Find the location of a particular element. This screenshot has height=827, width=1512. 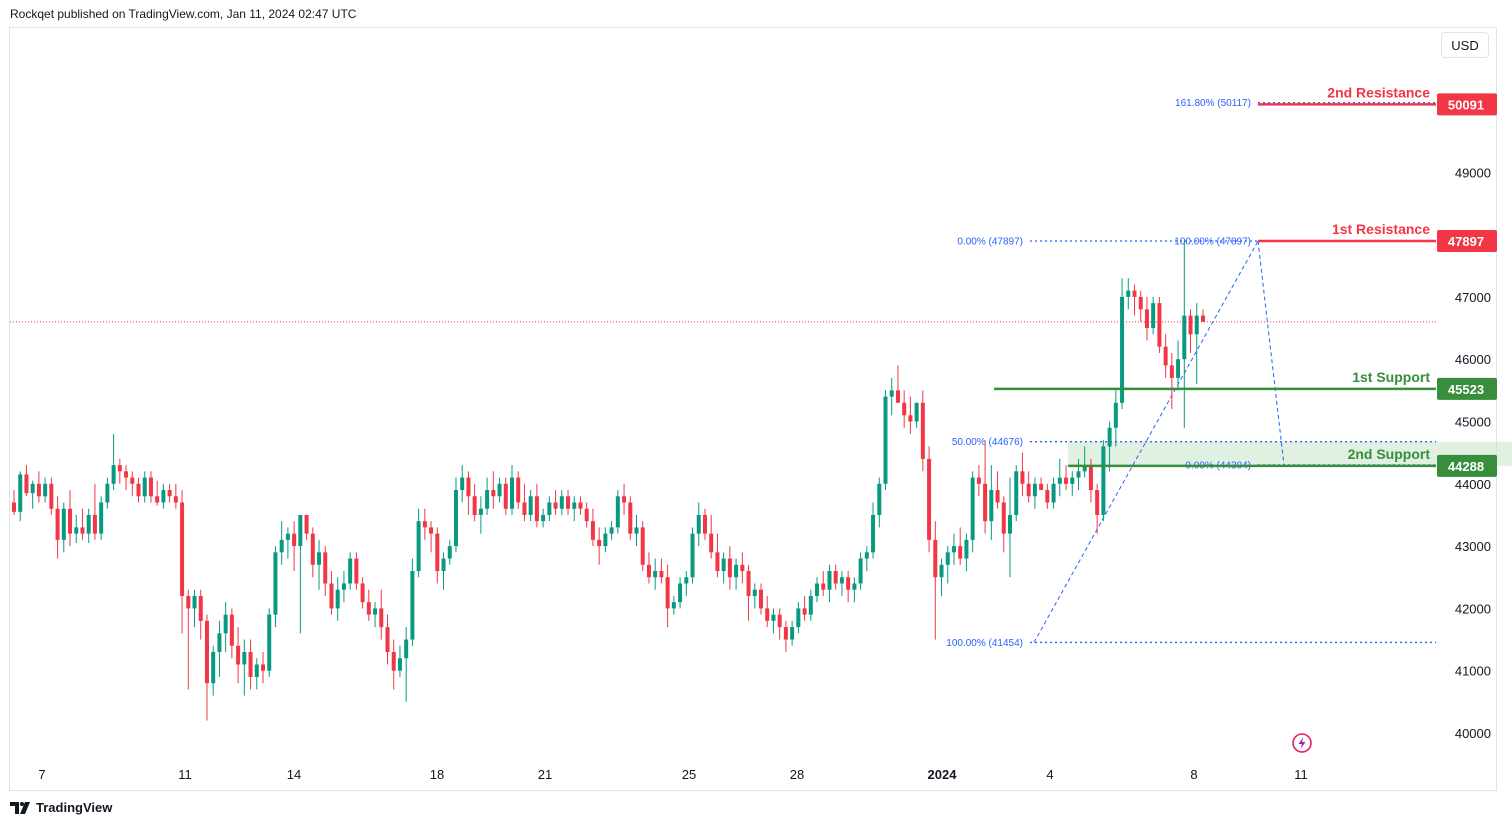

x-tick-label: 7 is located at coordinates (41, 774).